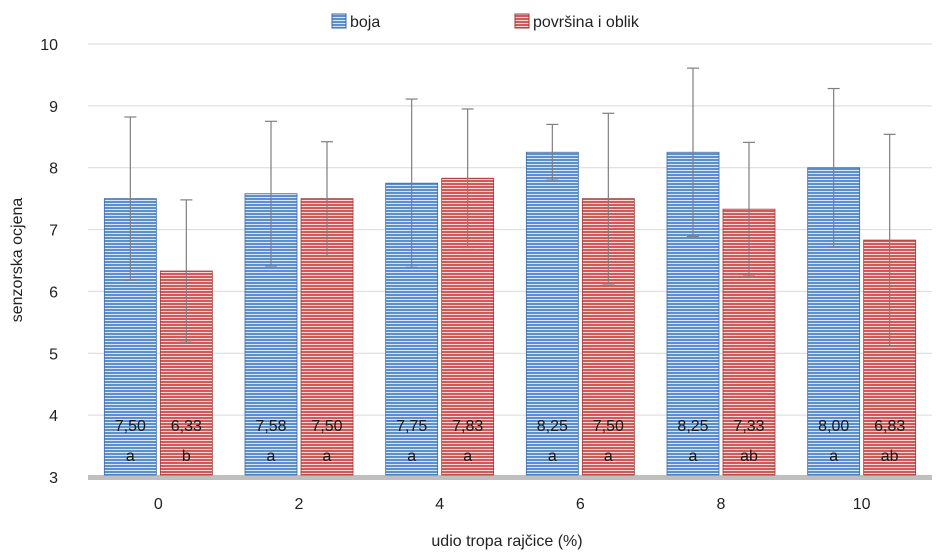  I want to click on y-tick-label: 9, so click(53, 107).